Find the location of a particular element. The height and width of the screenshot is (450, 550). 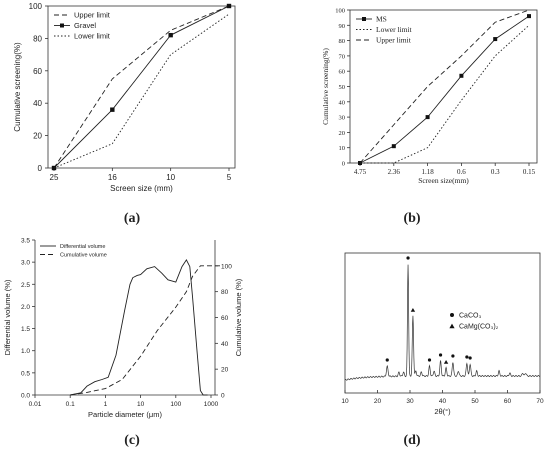

y2-tick-label: 80 is located at coordinates (225, 292).